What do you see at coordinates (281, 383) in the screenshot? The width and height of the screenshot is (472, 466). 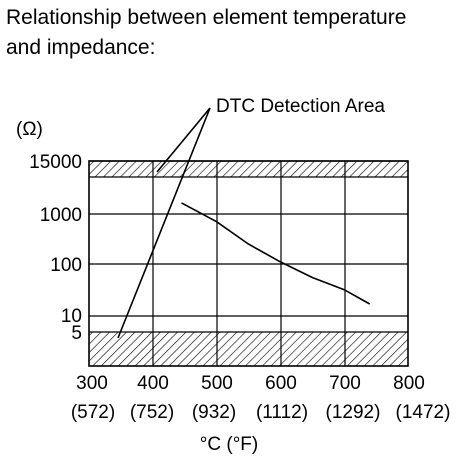 I see `x-tick-600: 600` at bounding box center [281, 383].